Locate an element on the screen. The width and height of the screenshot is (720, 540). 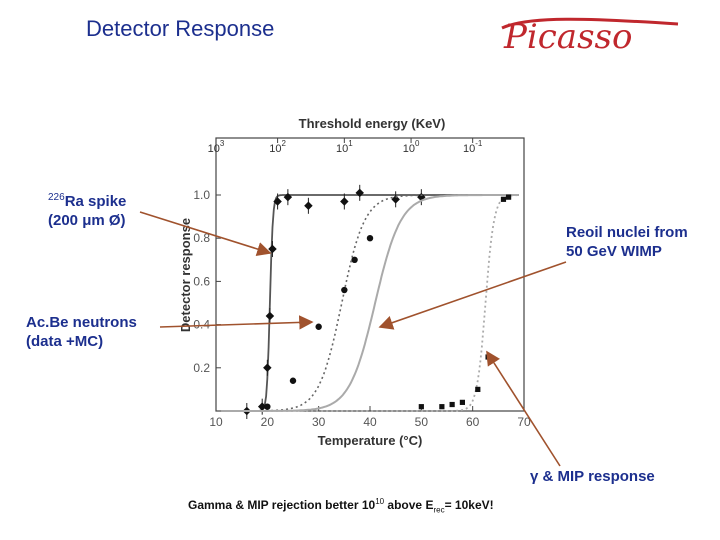
x-tick-label: 40 is located at coordinates (370, 422).